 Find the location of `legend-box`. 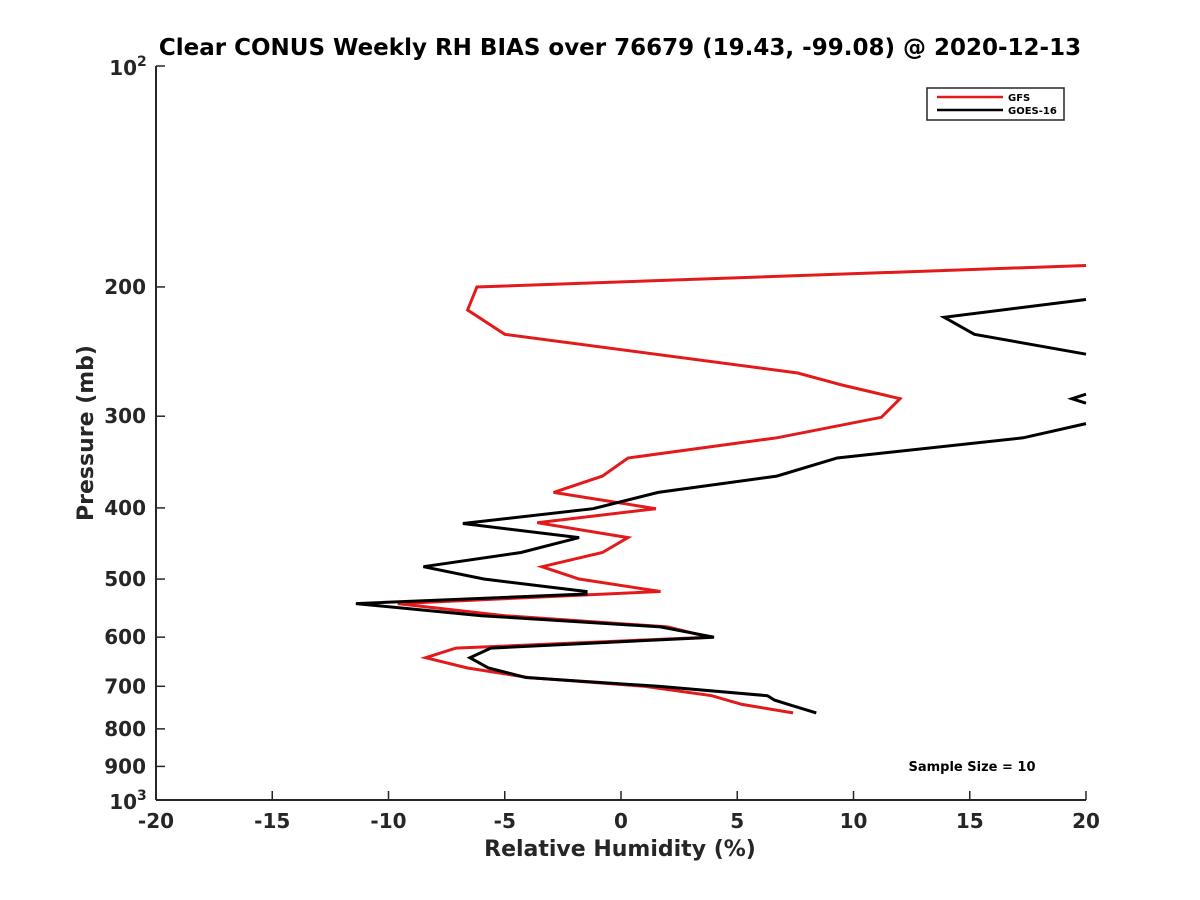

legend-box is located at coordinates (995, 104).